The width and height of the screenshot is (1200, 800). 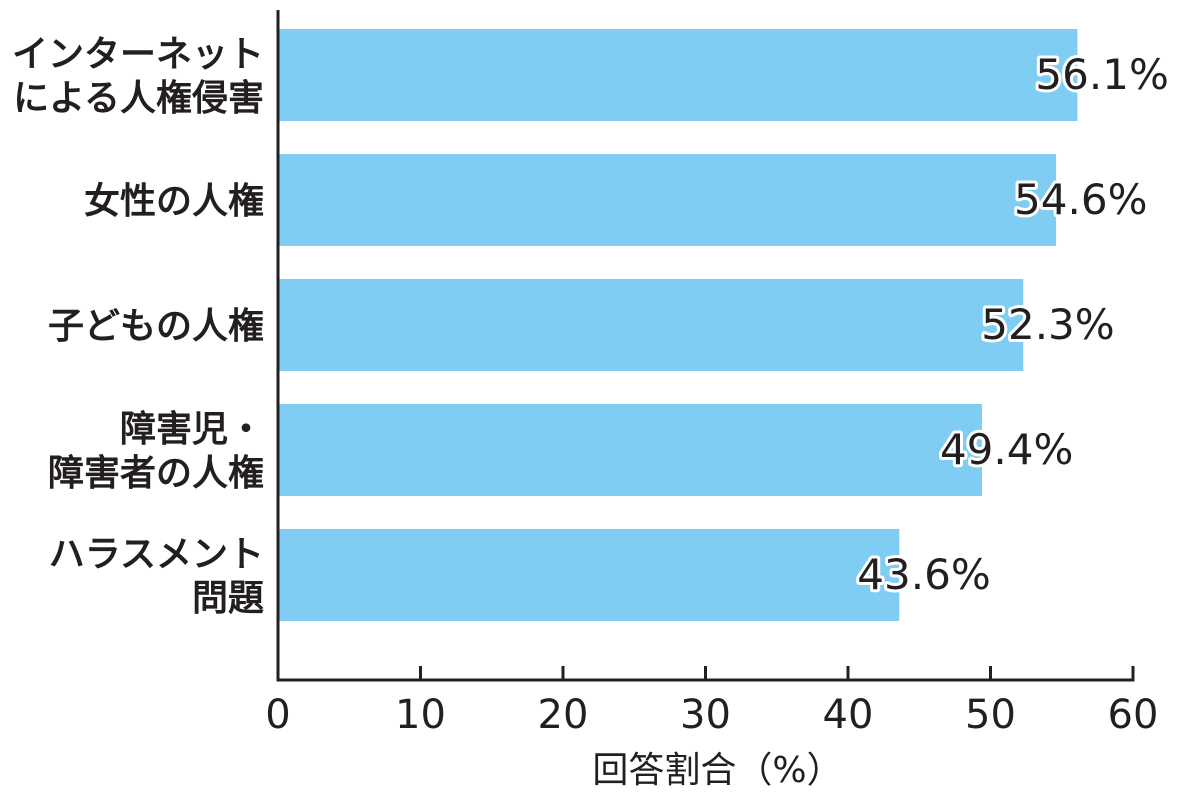 I want to click on category-label: 障害児・, so click(x=192, y=429).